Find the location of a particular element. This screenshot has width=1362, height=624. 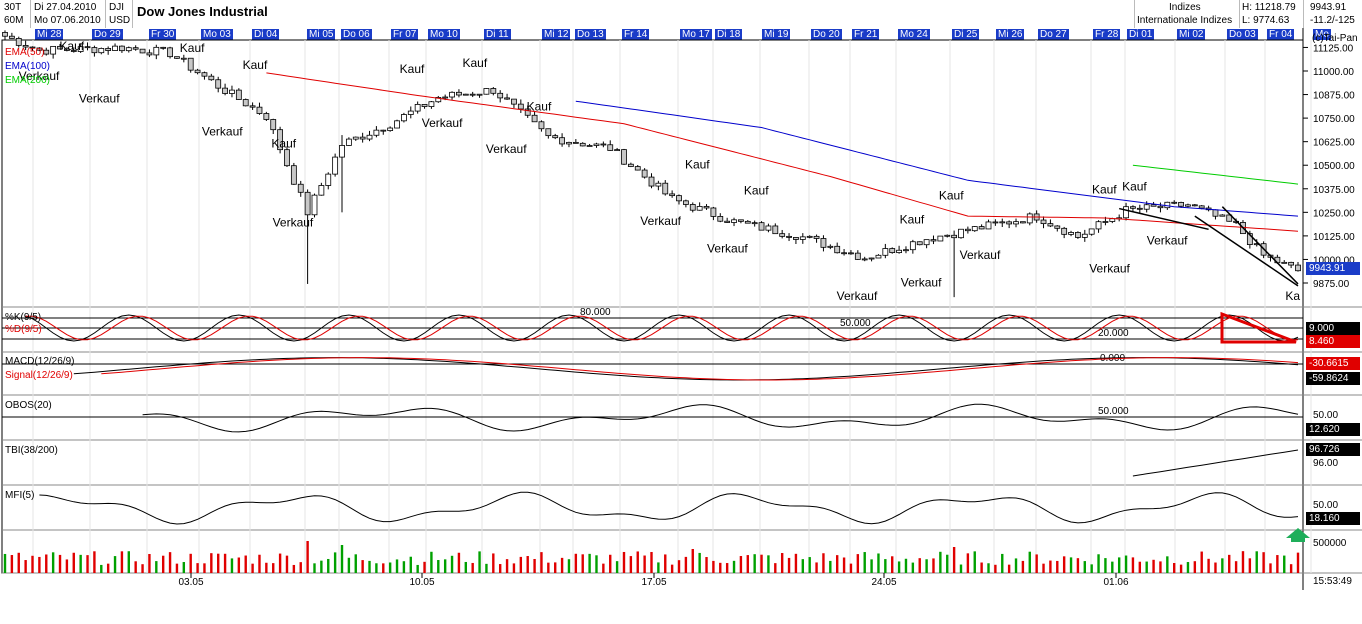

signal-label: Kauf is located at coordinates (283, 144).